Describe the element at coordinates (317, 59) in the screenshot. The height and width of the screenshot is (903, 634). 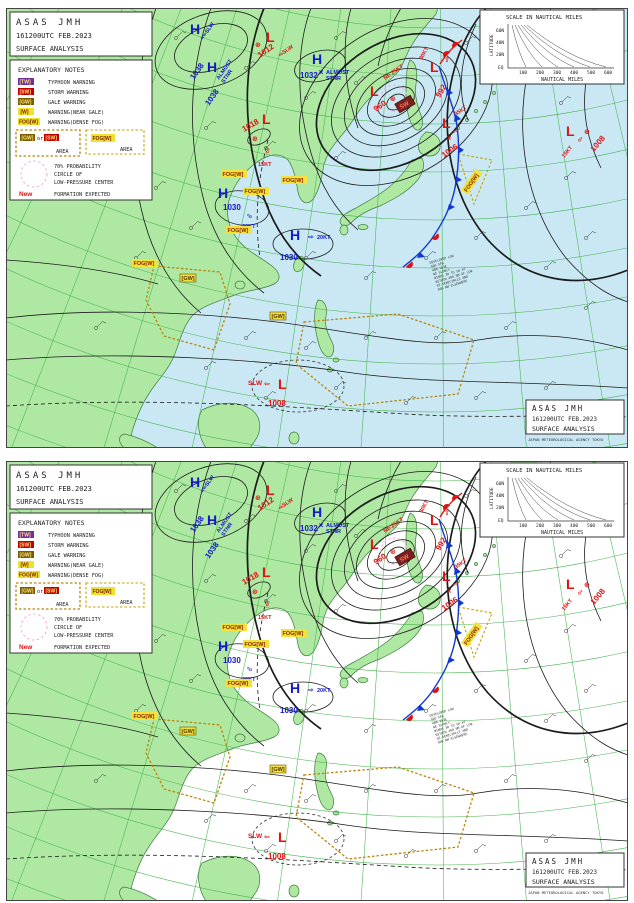
I see `high-1032-letter: H` at that location.